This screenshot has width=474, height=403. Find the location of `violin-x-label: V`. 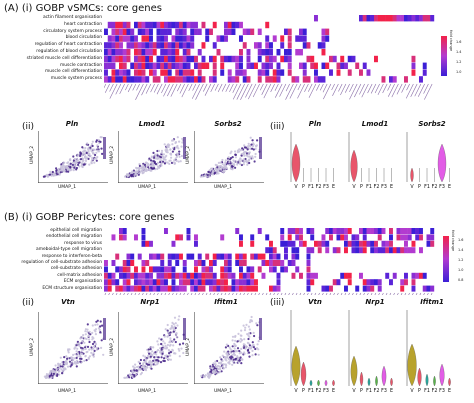

violin-x-label: V is located at coordinates (354, 187).